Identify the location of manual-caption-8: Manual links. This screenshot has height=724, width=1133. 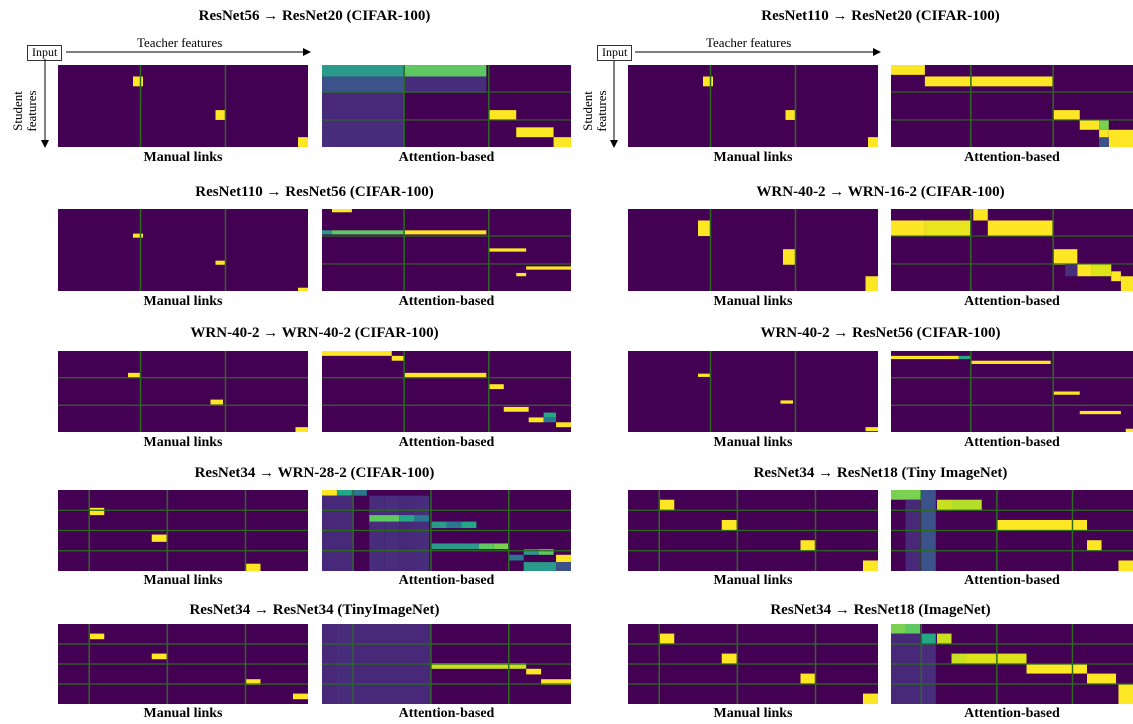
(183, 713).